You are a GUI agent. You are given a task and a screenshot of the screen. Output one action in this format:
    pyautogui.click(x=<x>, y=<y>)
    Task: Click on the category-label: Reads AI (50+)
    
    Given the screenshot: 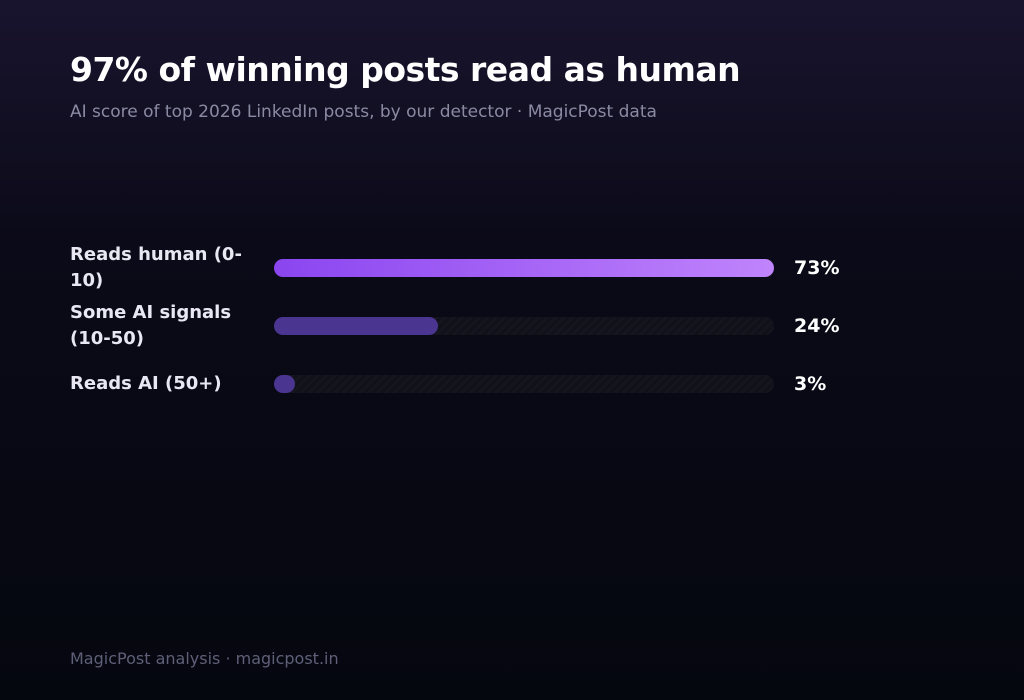 What is the action you would take?
    pyautogui.click(x=146, y=383)
    